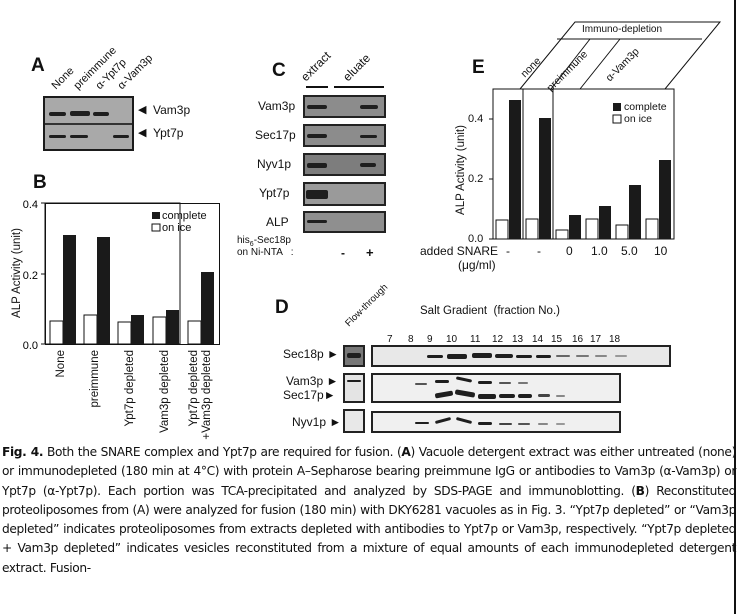  Describe the element at coordinates (367, 305) in the screenshot. I see `d-flow-through: Flow-through` at that location.